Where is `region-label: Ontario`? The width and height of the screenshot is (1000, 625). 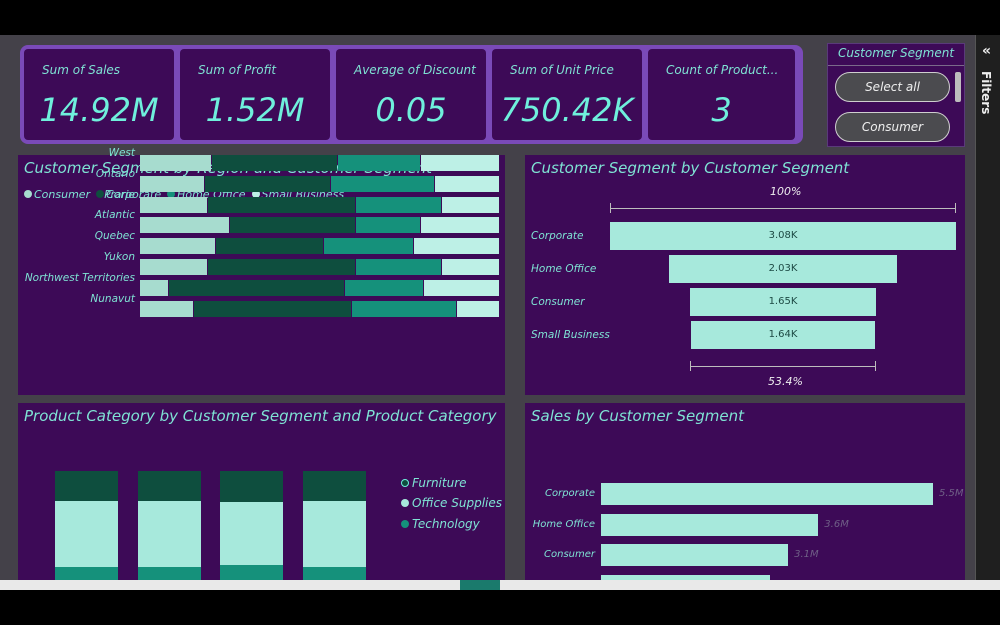 region-label: Ontario is located at coordinates (115, 173).